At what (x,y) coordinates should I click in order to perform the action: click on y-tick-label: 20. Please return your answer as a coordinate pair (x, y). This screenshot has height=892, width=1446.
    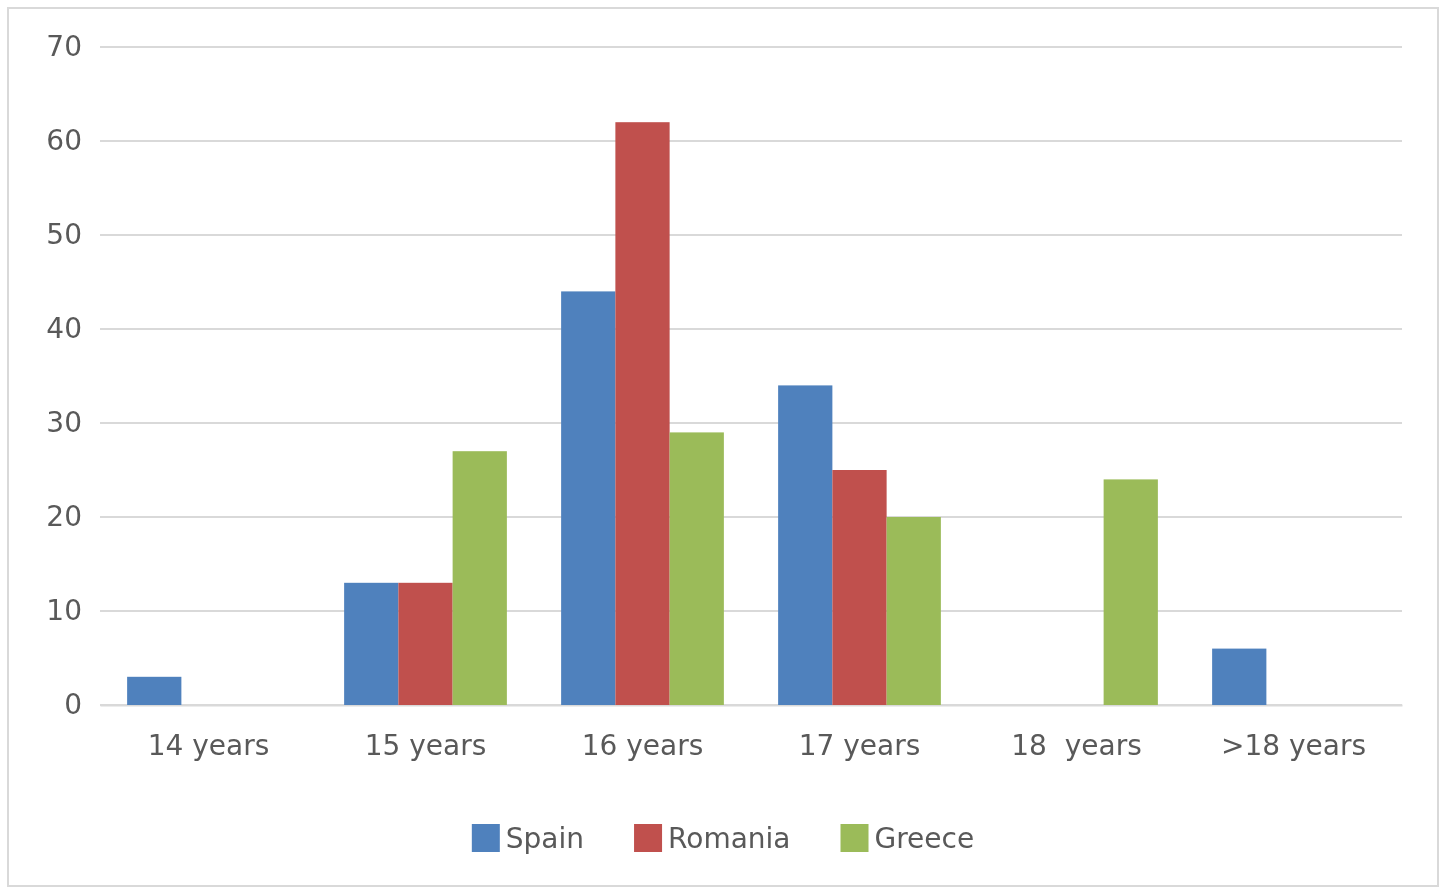
    Looking at the image, I should click on (64, 517).